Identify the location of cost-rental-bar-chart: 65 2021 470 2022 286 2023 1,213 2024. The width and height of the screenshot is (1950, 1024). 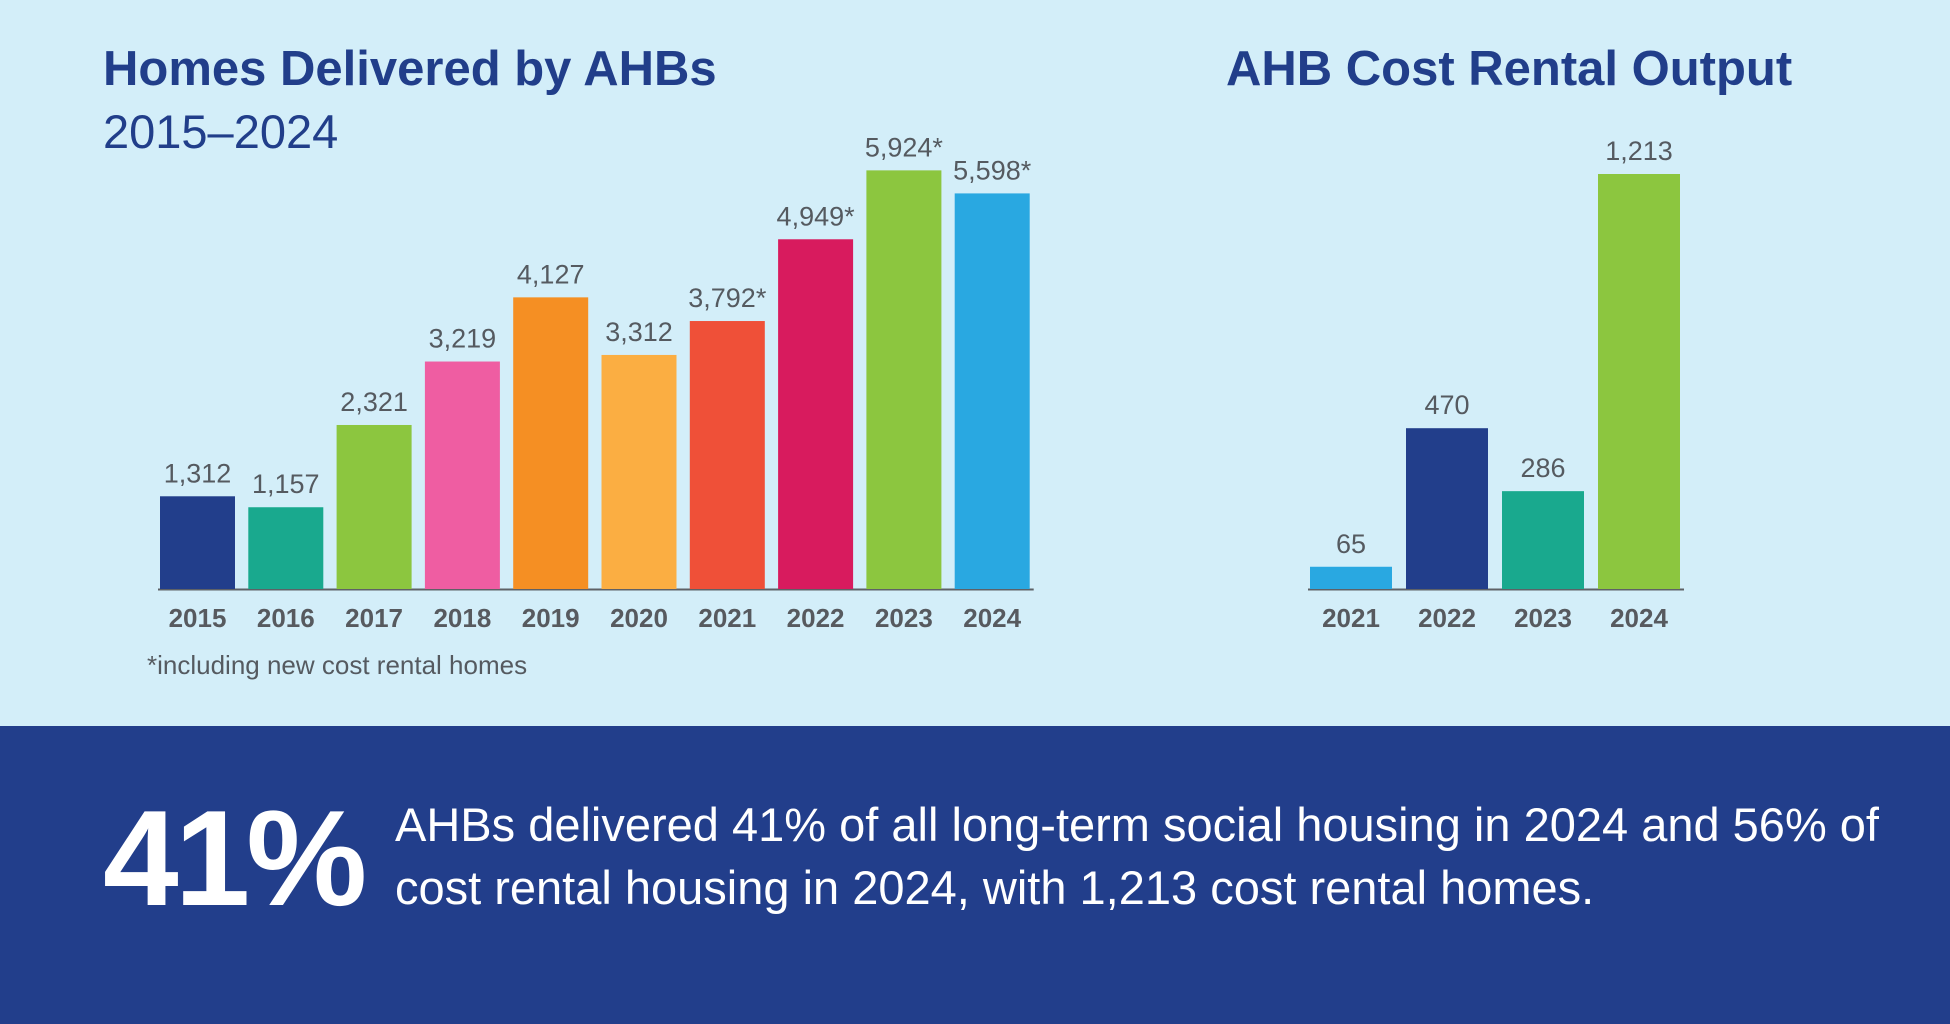
(1496, 384).